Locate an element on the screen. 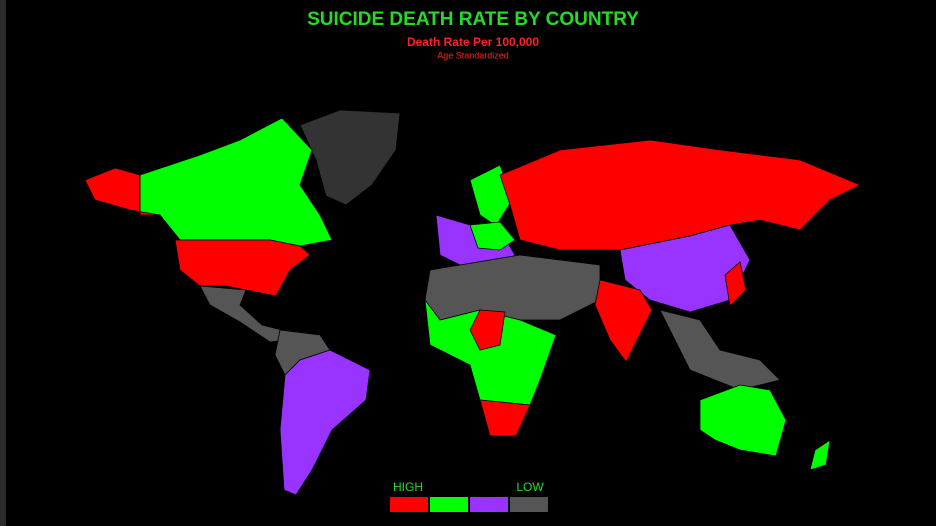 Image resolution: width=936 pixels, height=526 pixels. india is located at coordinates (623, 321).